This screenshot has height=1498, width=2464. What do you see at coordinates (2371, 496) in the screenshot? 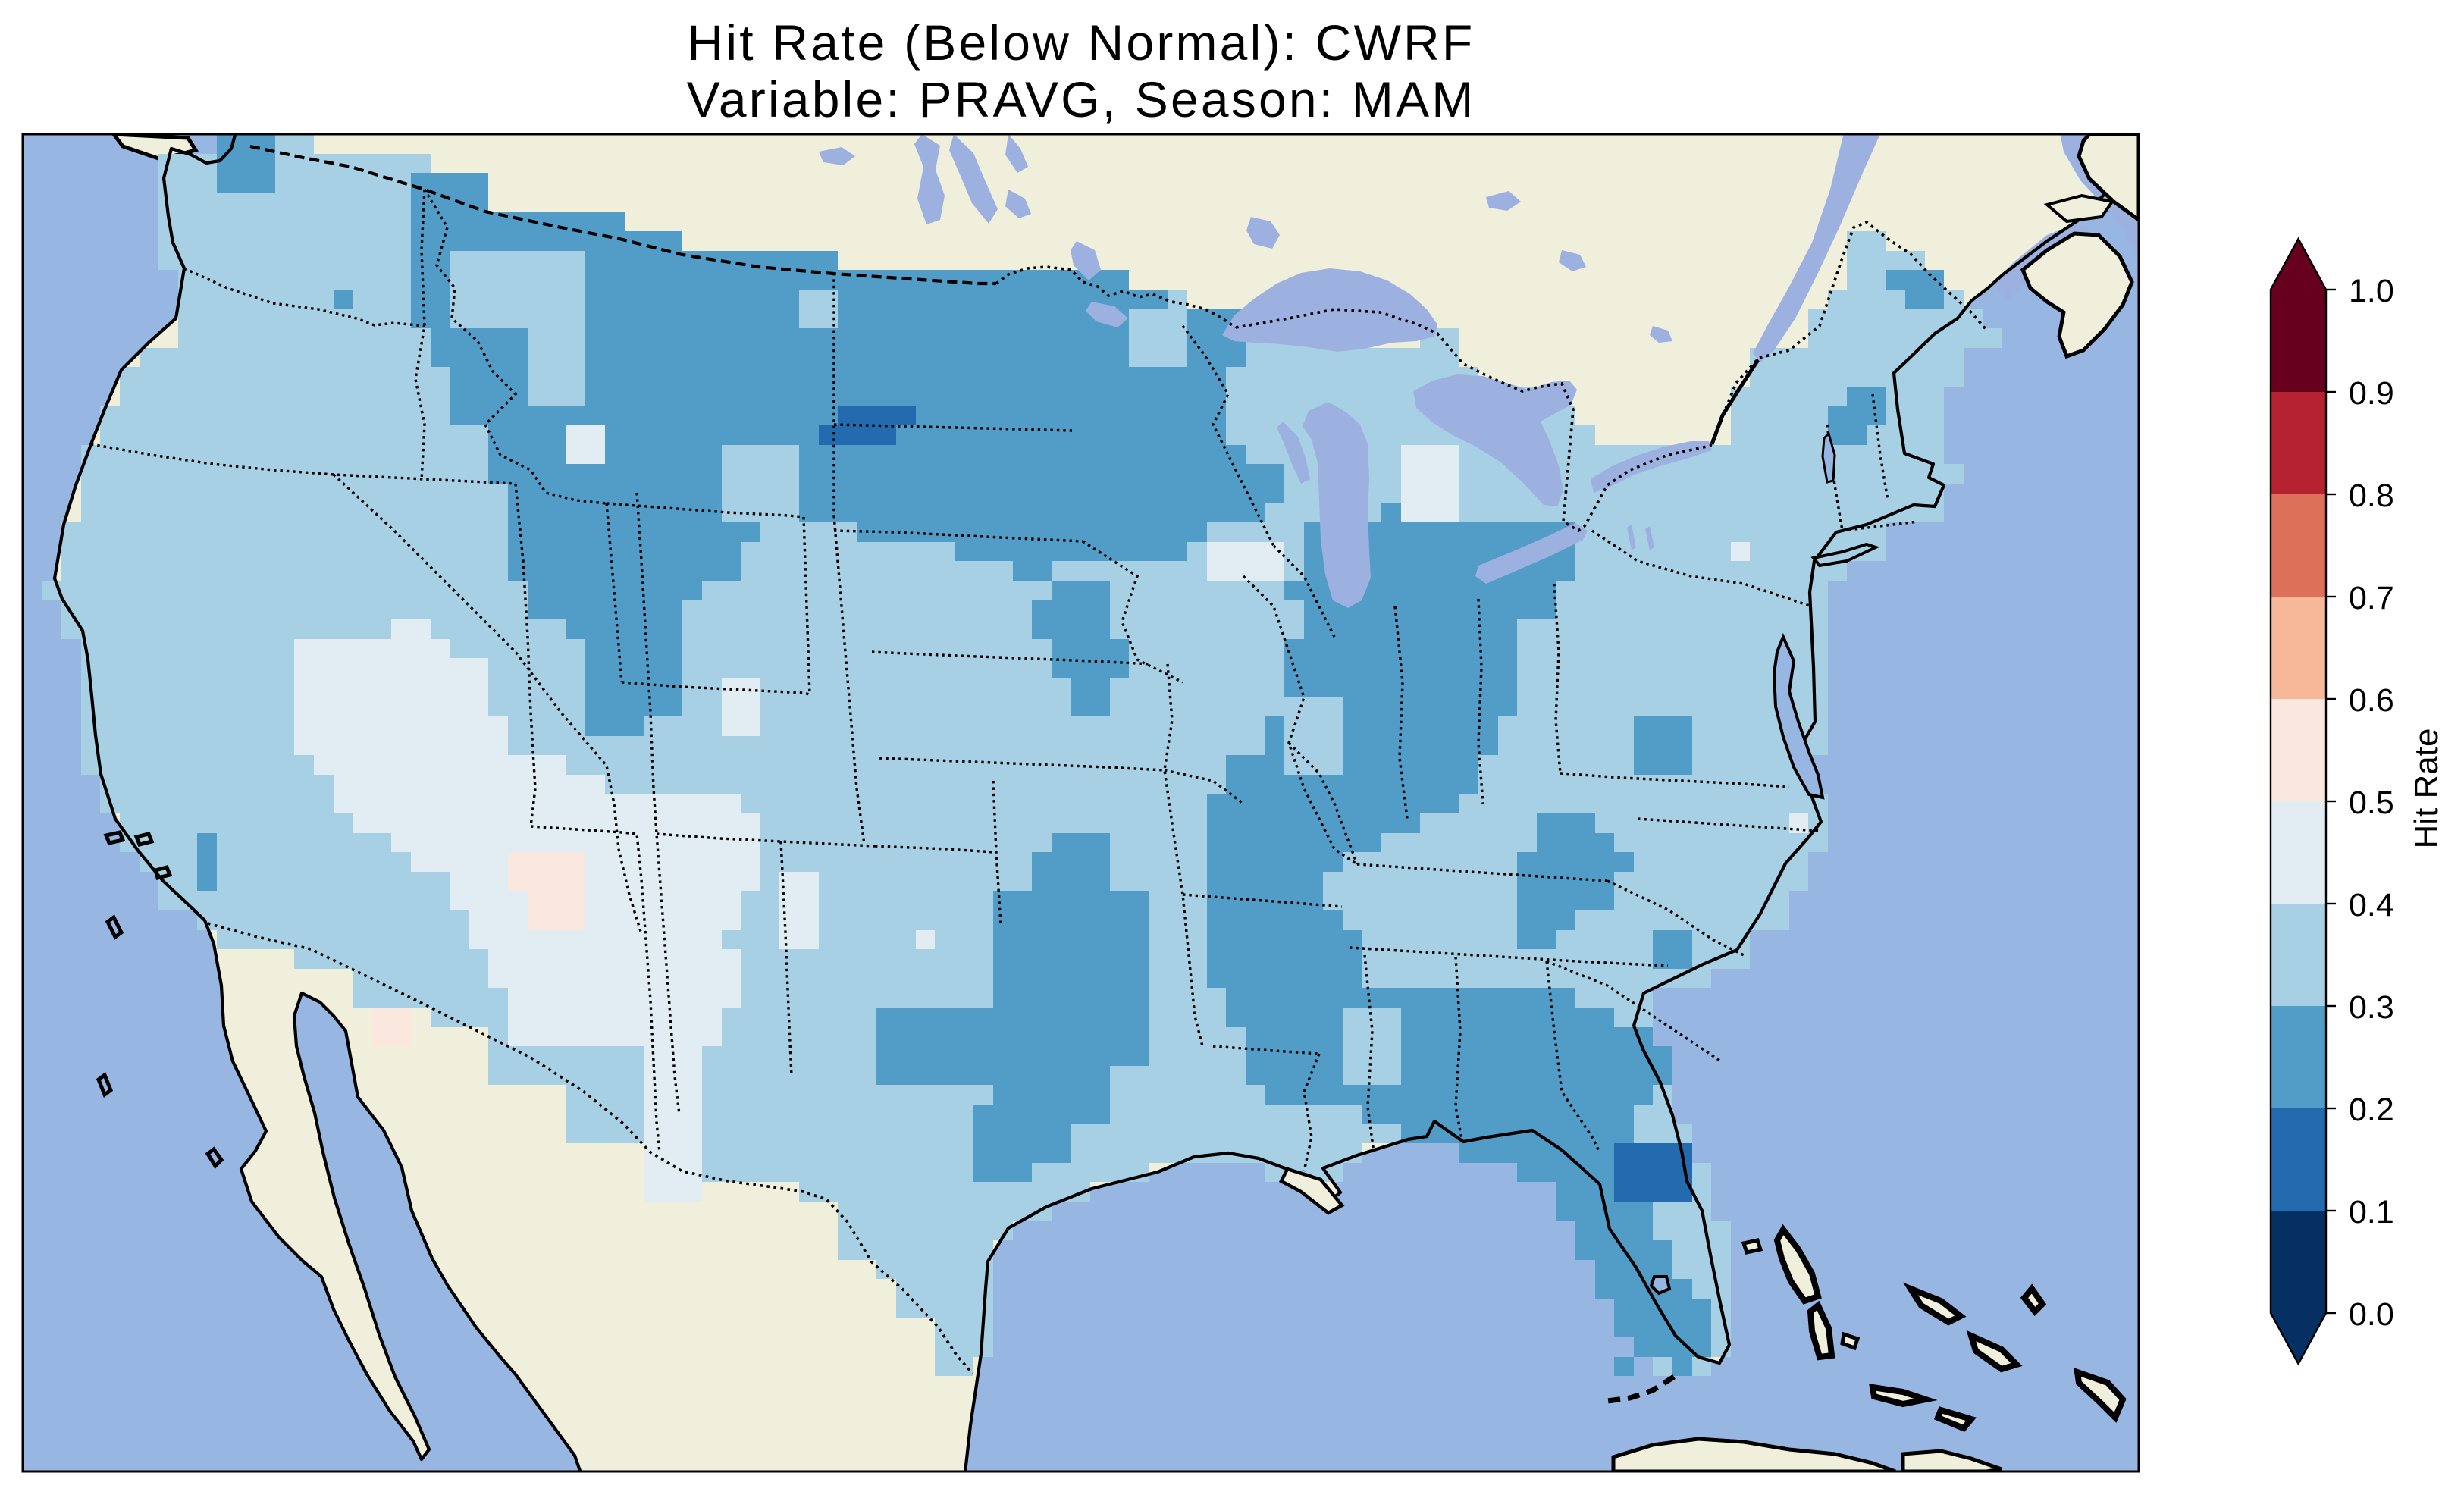
I see `svg-text: 0.8` at bounding box center [2371, 496].